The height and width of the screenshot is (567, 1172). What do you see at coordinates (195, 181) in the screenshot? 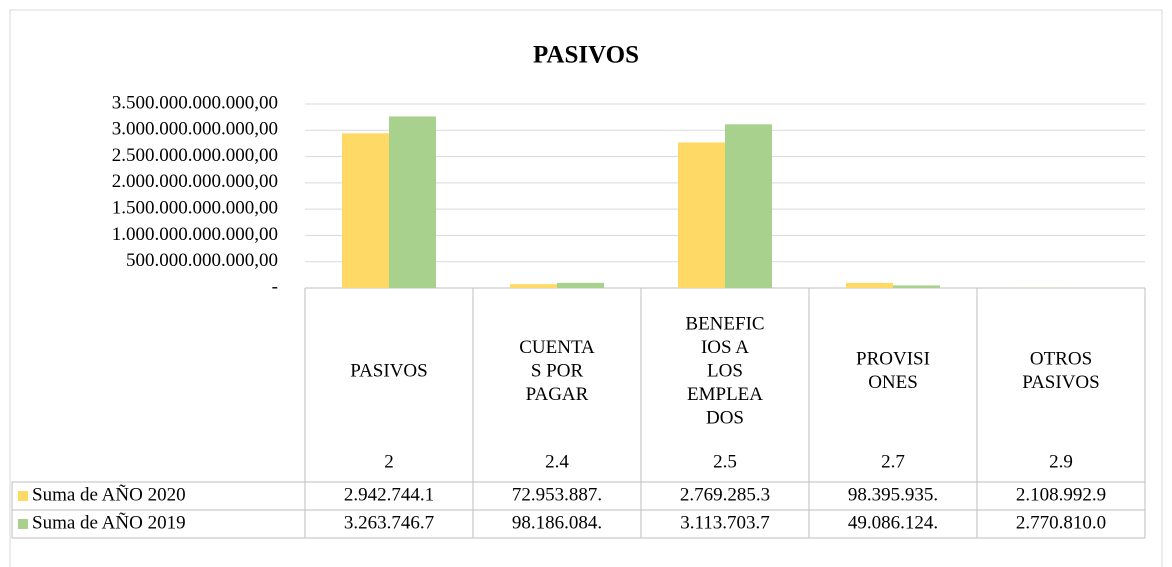
I see `y-tick-label: 2.000.000.000.000,00` at bounding box center [195, 181].